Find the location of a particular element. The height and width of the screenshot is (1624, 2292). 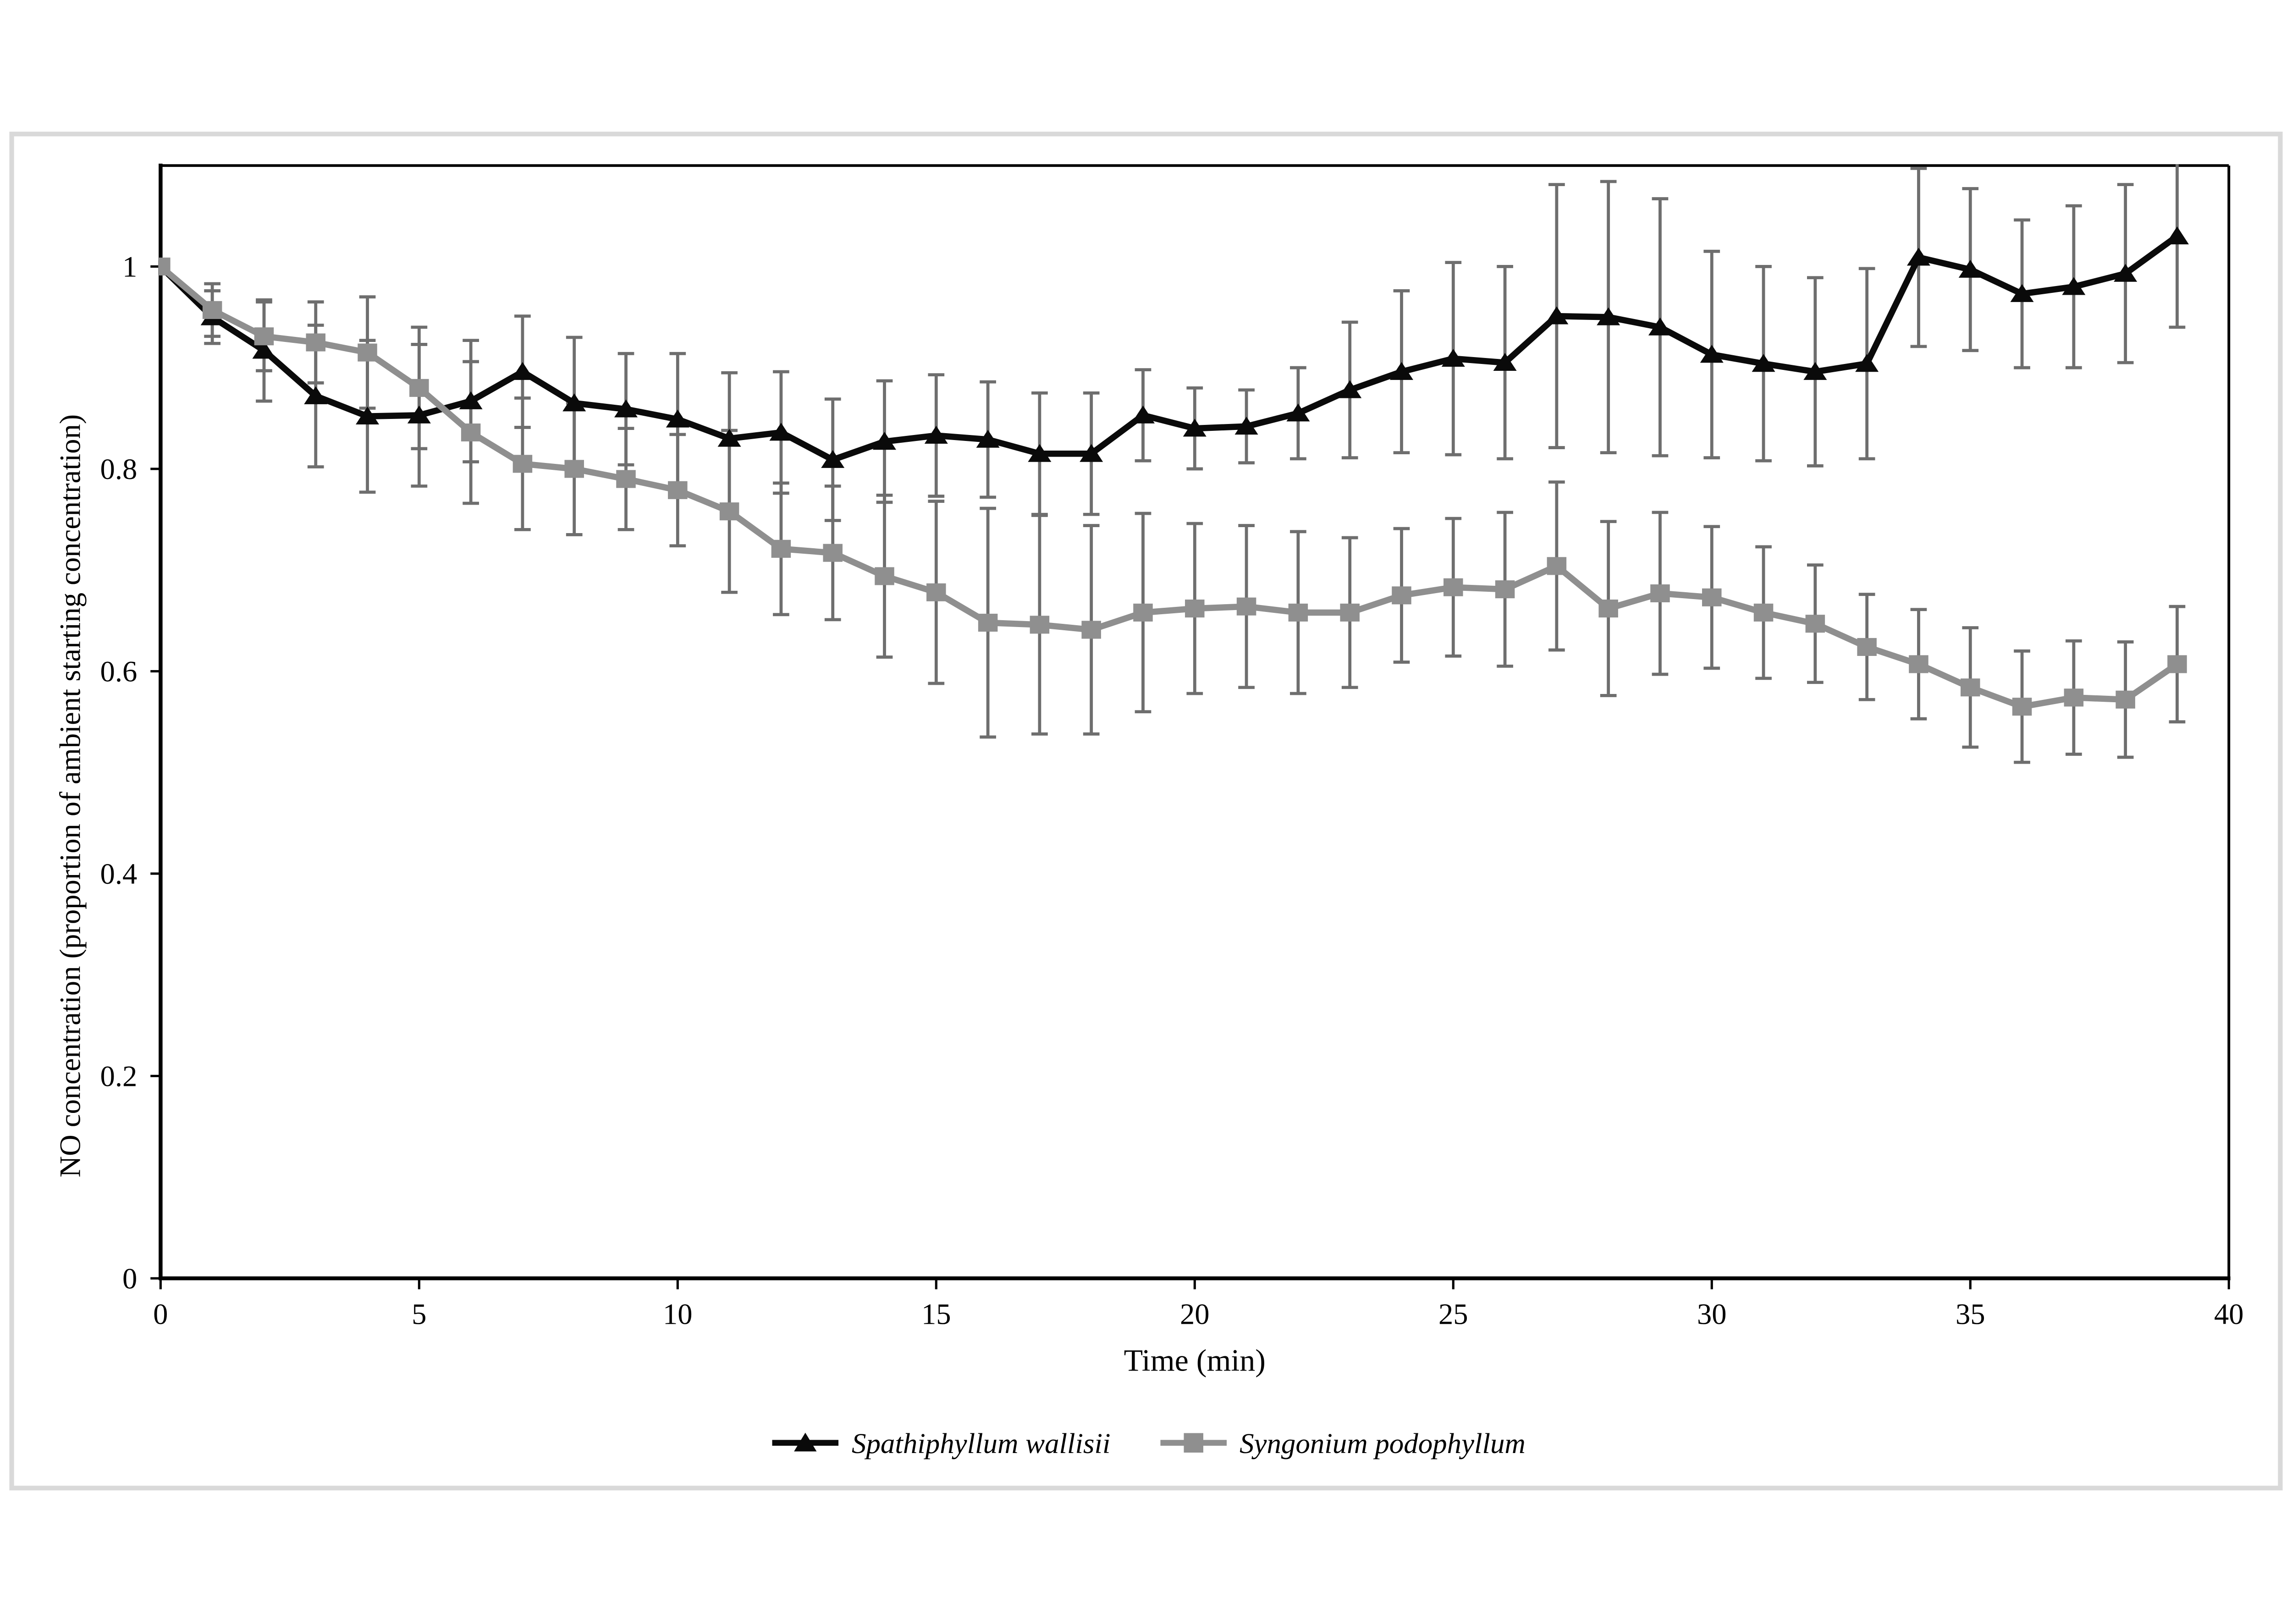

x-tick-label: 5 is located at coordinates (419, 1313).